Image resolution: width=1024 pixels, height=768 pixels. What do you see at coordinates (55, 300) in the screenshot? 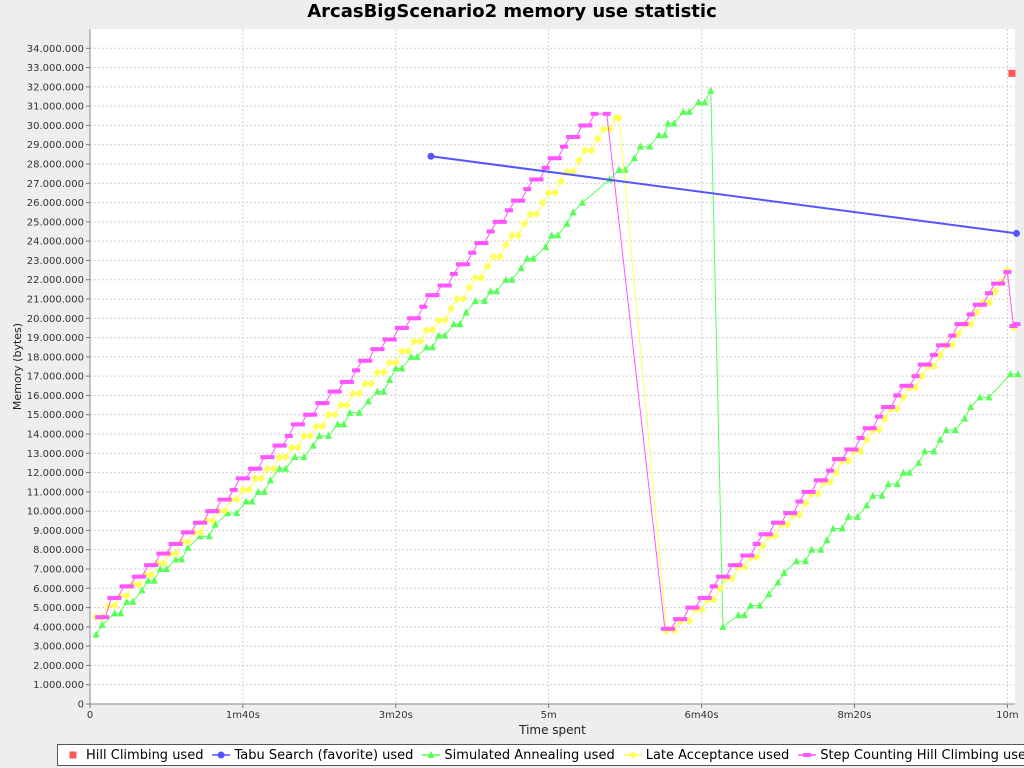
I see `y-tick-label: 21.000.000` at bounding box center [55, 300].